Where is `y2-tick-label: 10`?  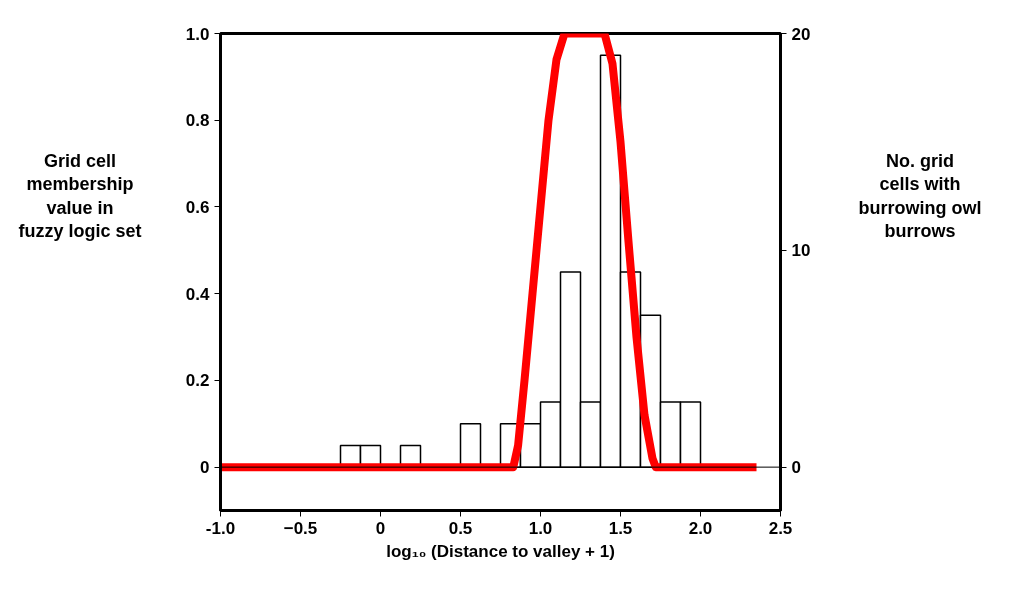
y2-tick-label: 10 is located at coordinates (801, 251).